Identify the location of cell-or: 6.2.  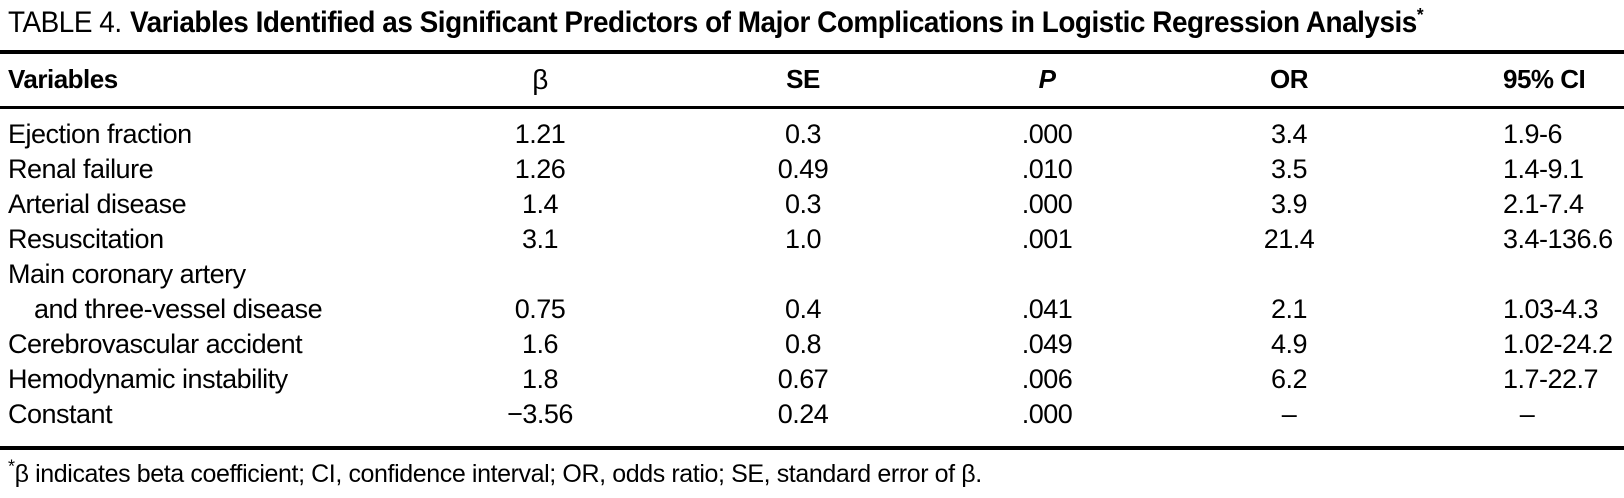
(1289, 379).